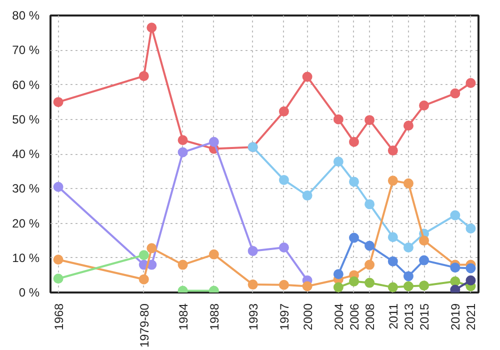 The width and height of the screenshot is (500, 350). Describe the element at coordinates (393, 316) in the screenshot. I see `x-tick-label: 2011` at that location.